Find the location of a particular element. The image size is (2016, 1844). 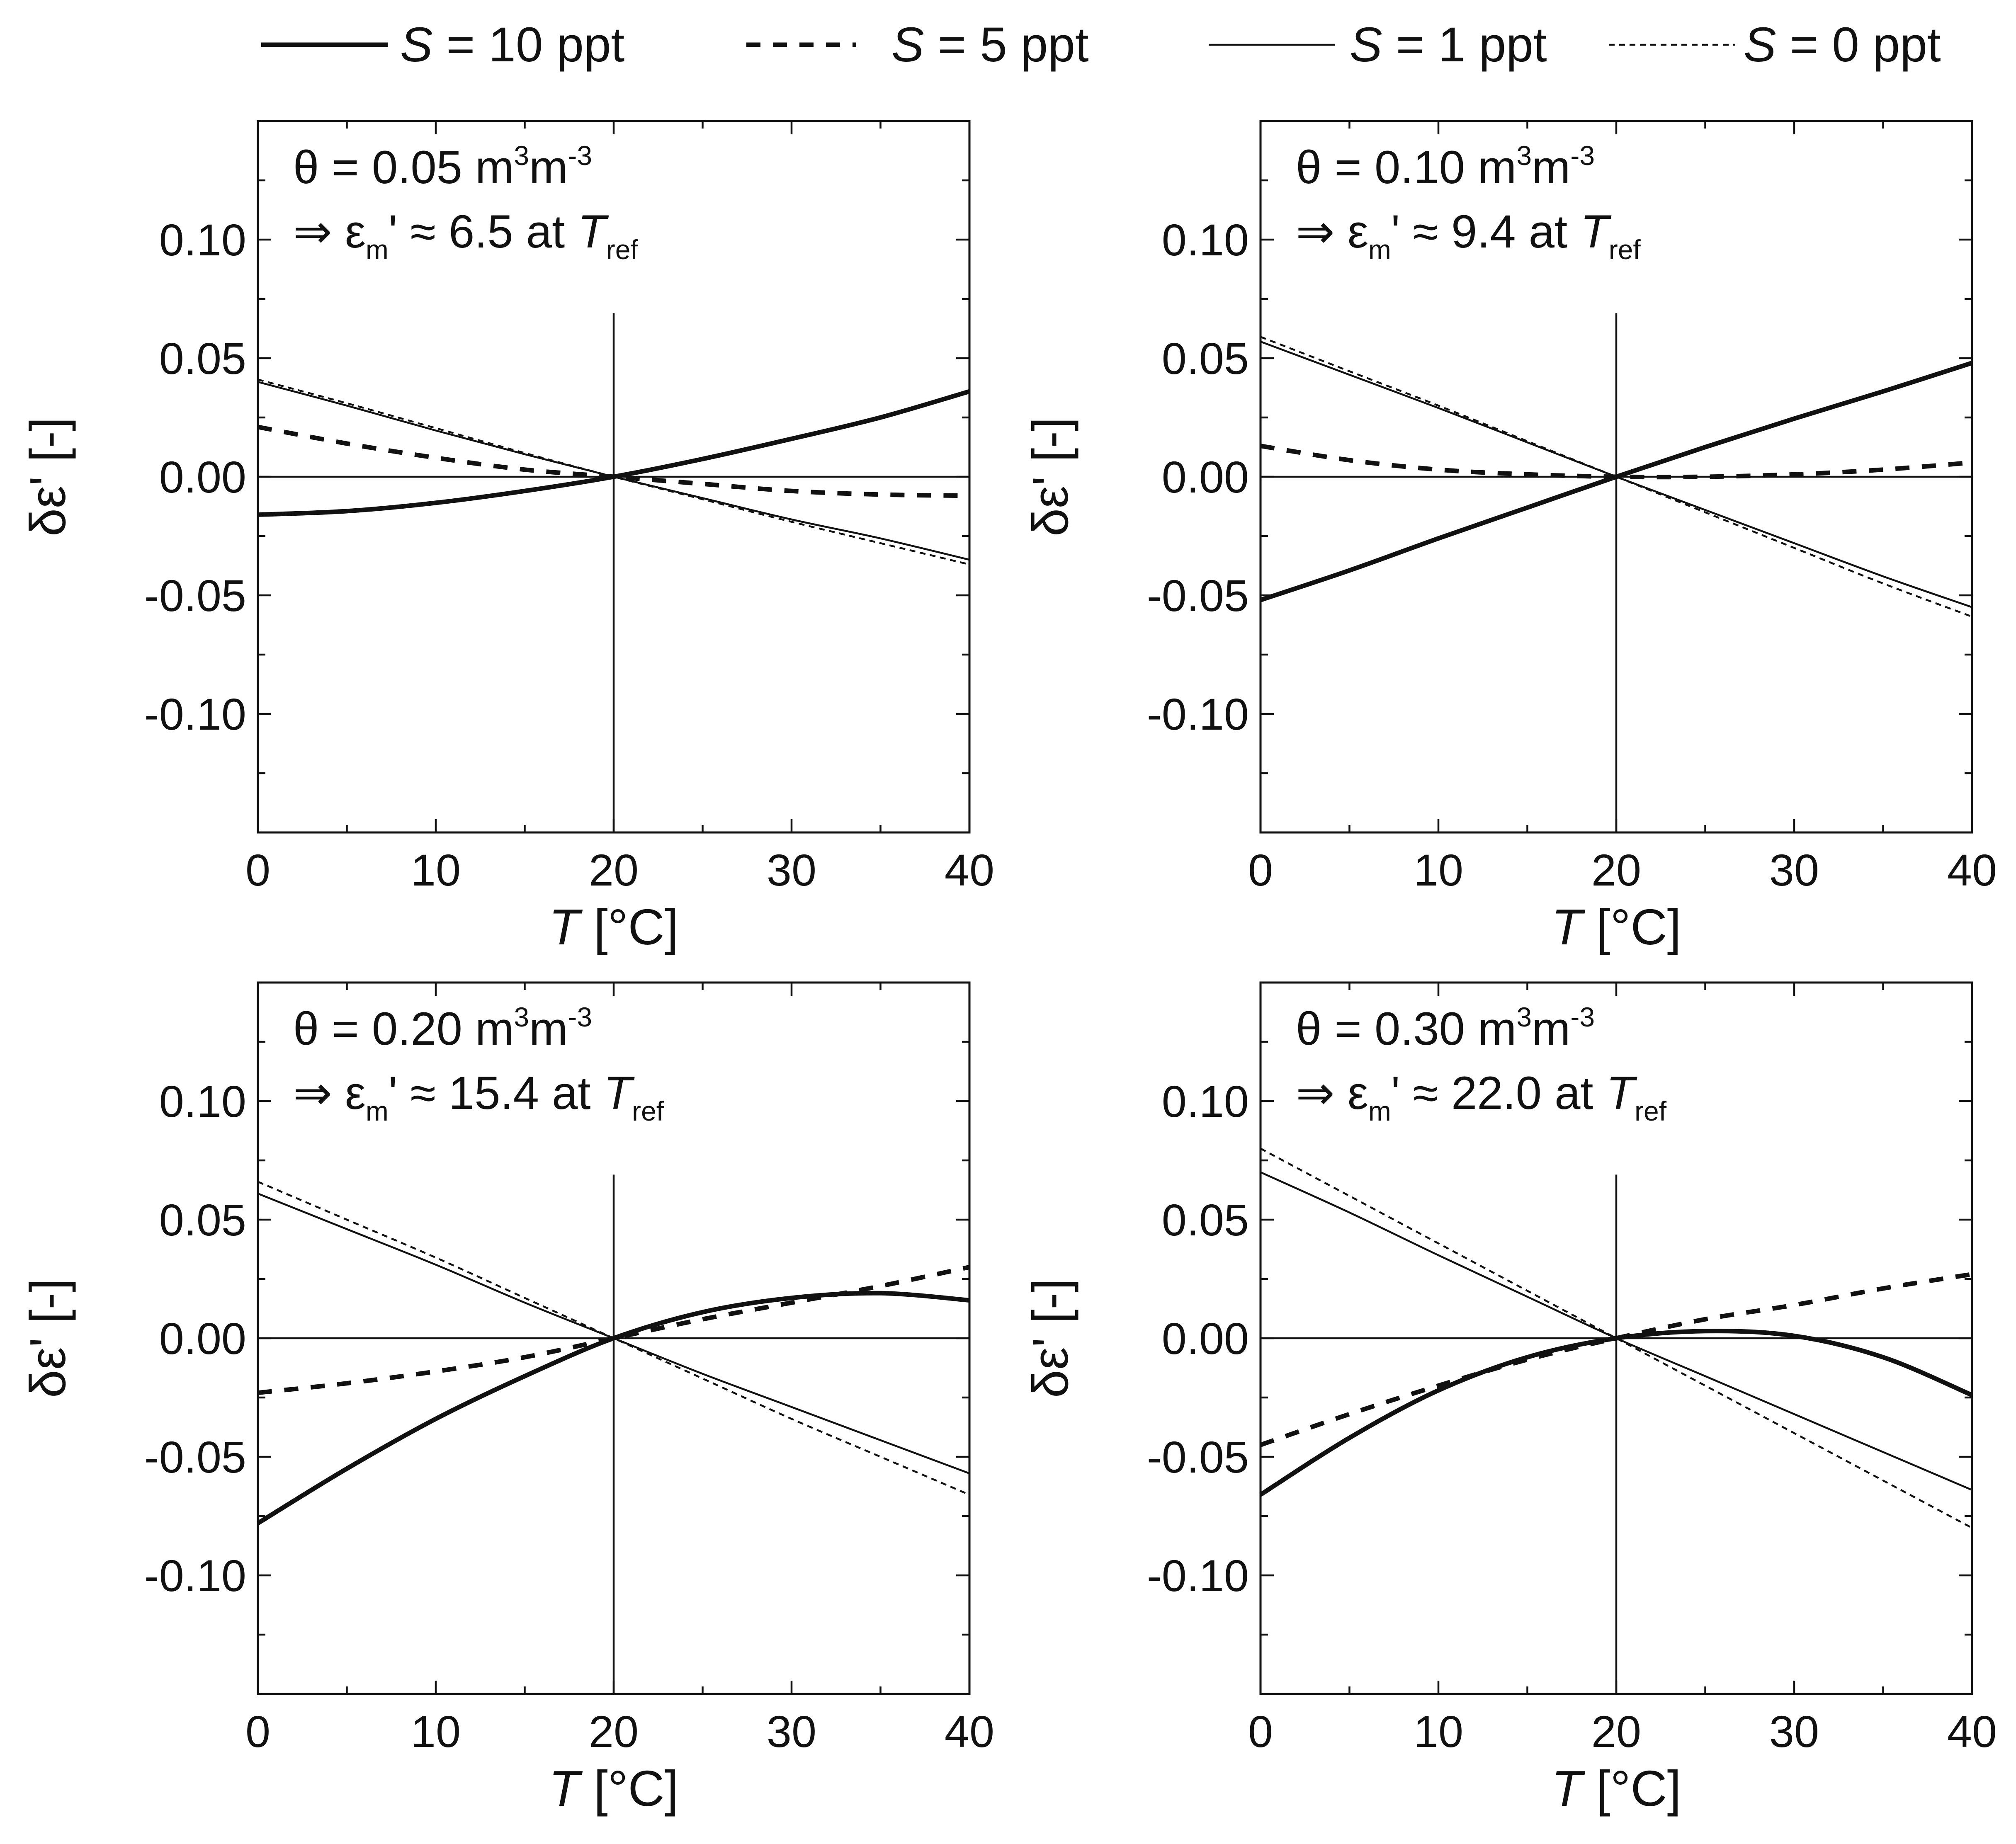

annotation-permittivity: ⇒ εm' ≈ 15.4 at Tref is located at coordinates (478, 1096).